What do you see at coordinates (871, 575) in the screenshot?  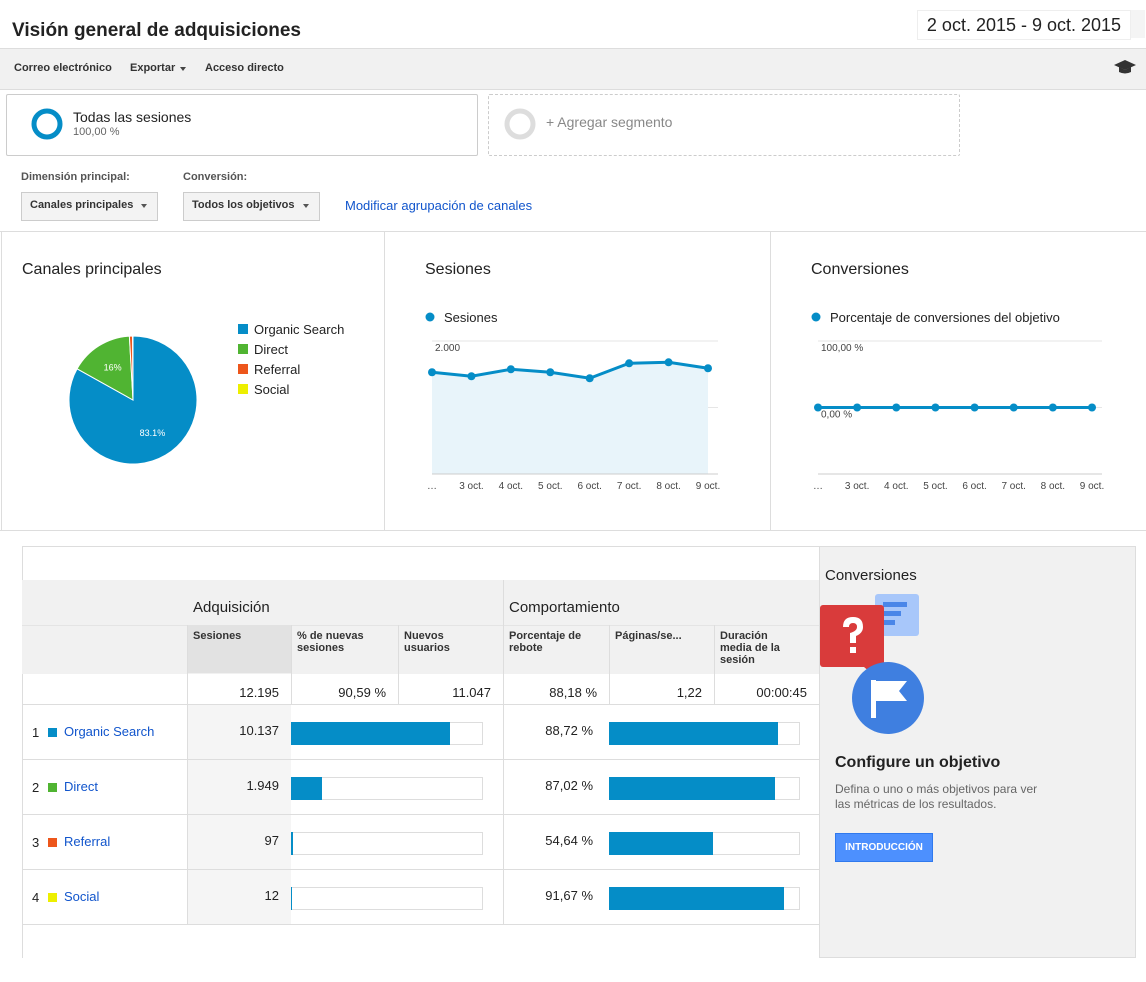 I see `side-panel-title: Conversiones` at bounding box center [871, 575].